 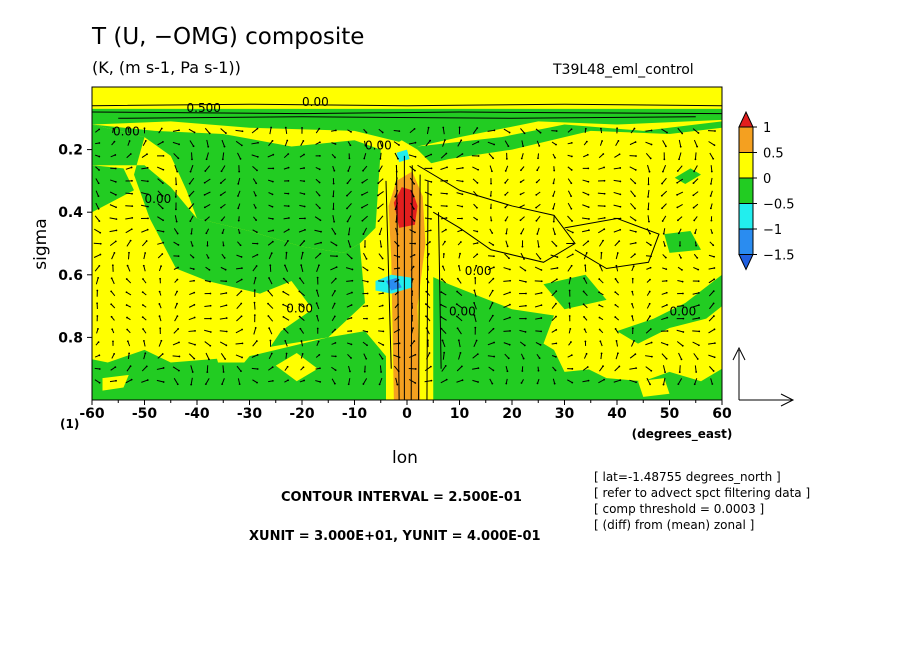 I want to click on unit-summary: XUNIT = 3.000E+01, YUNIT = 4.000E-01, so click(x=395, y=536).